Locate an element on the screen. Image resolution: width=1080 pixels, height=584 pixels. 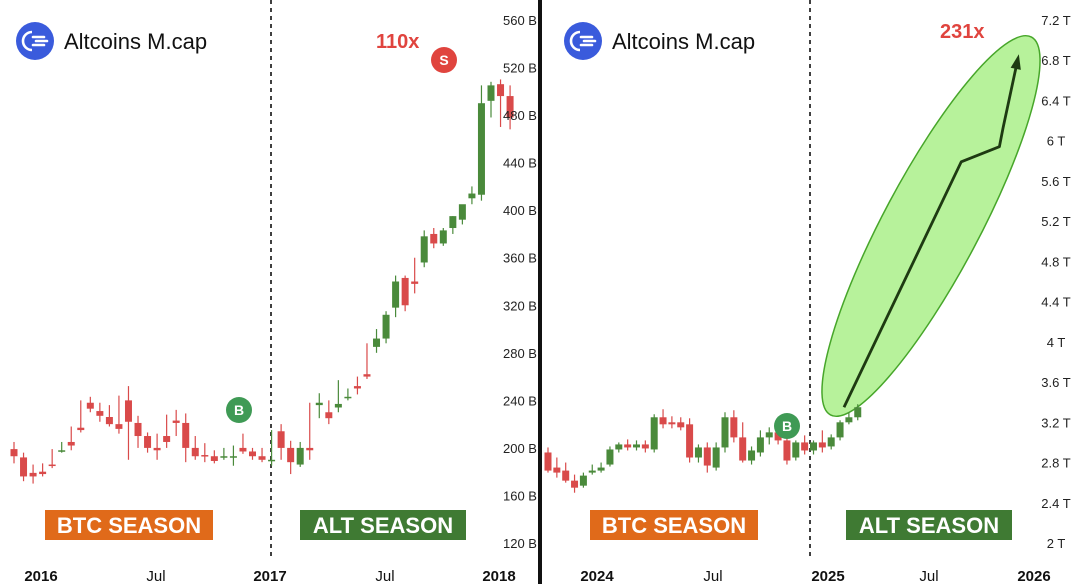
multiplier-label-2: 231x is located at coordinates (962, 32).